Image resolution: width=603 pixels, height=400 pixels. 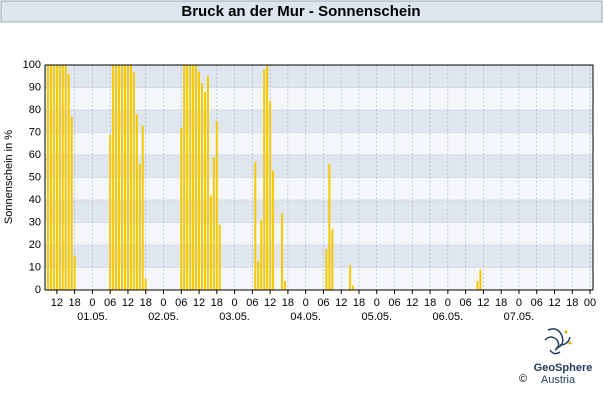 What do you see at coordinates (35, 245) in the screenshot?
I see `y-tick-label: 20` at bounding box center [35, 245].